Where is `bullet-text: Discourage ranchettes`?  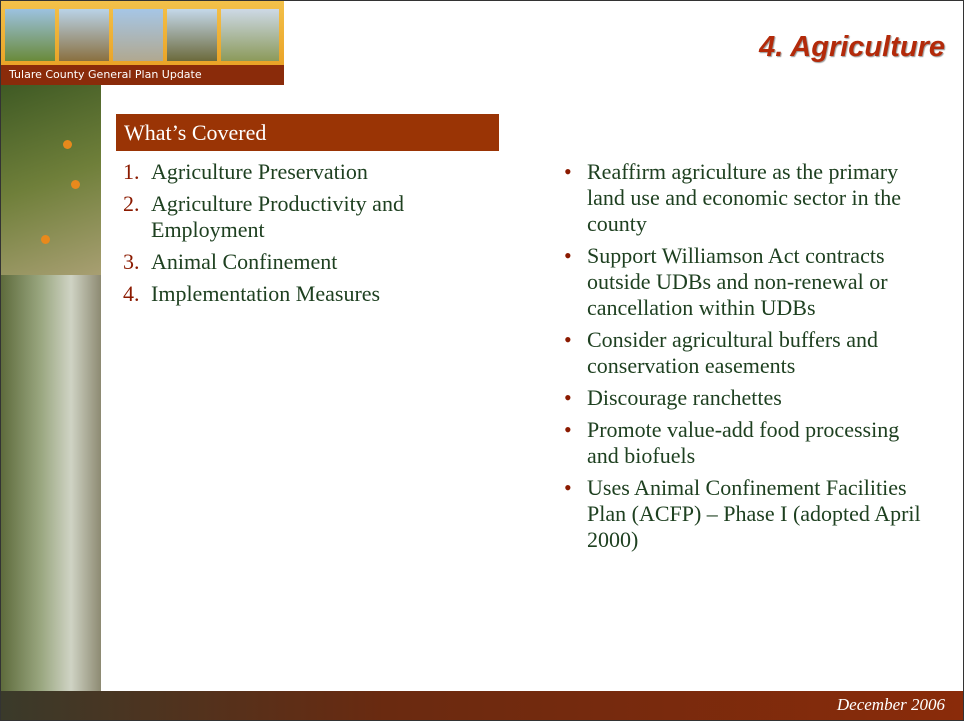
bullet-text: Discourage ranchettes is located at coordinates (684, 397).